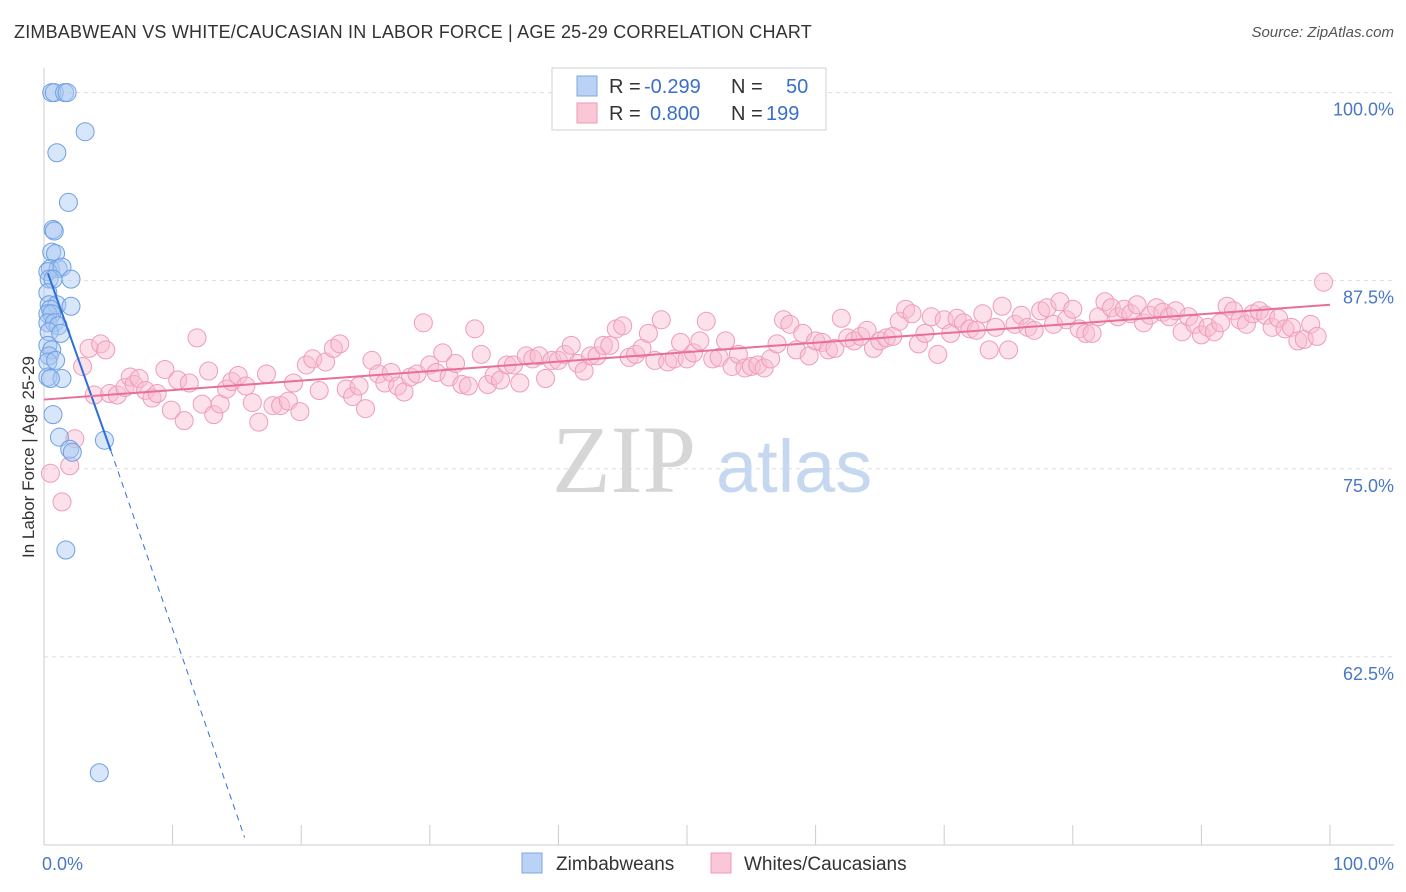 The height and width of the screenshot is (892, 1406). Describe the element at coordinates (794, 466) in the screenshot. I see `watermark-atlas: atlas` at that location.